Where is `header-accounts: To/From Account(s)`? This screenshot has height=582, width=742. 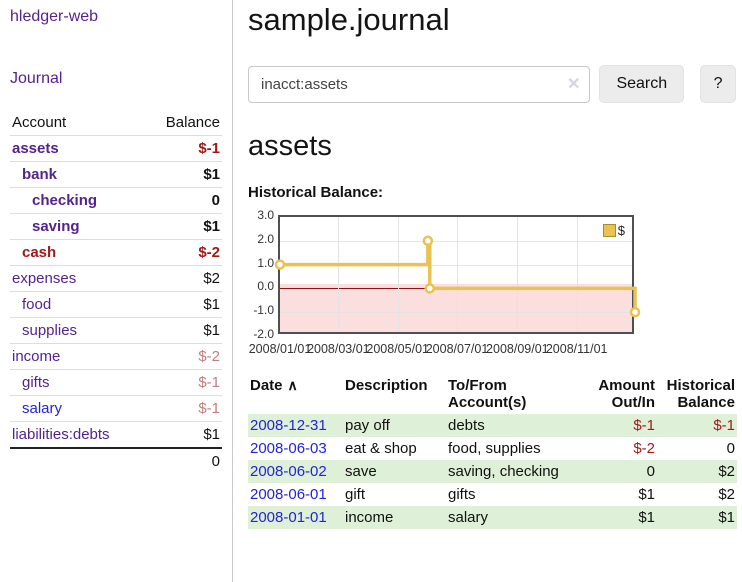
header-accounts: To/From Account(s) is located at coordinates (487, 394).